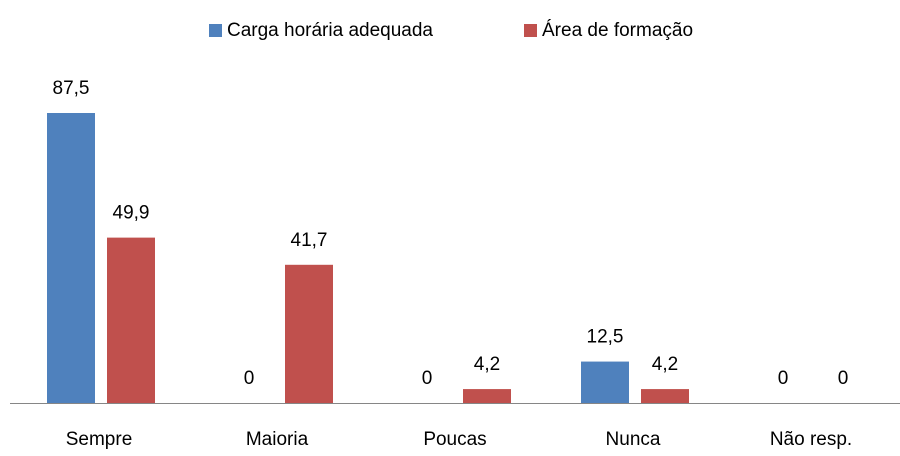 This screenshot has height=456, width=900. I want to click on x-tick-label: Não resp., so click(811, 439).